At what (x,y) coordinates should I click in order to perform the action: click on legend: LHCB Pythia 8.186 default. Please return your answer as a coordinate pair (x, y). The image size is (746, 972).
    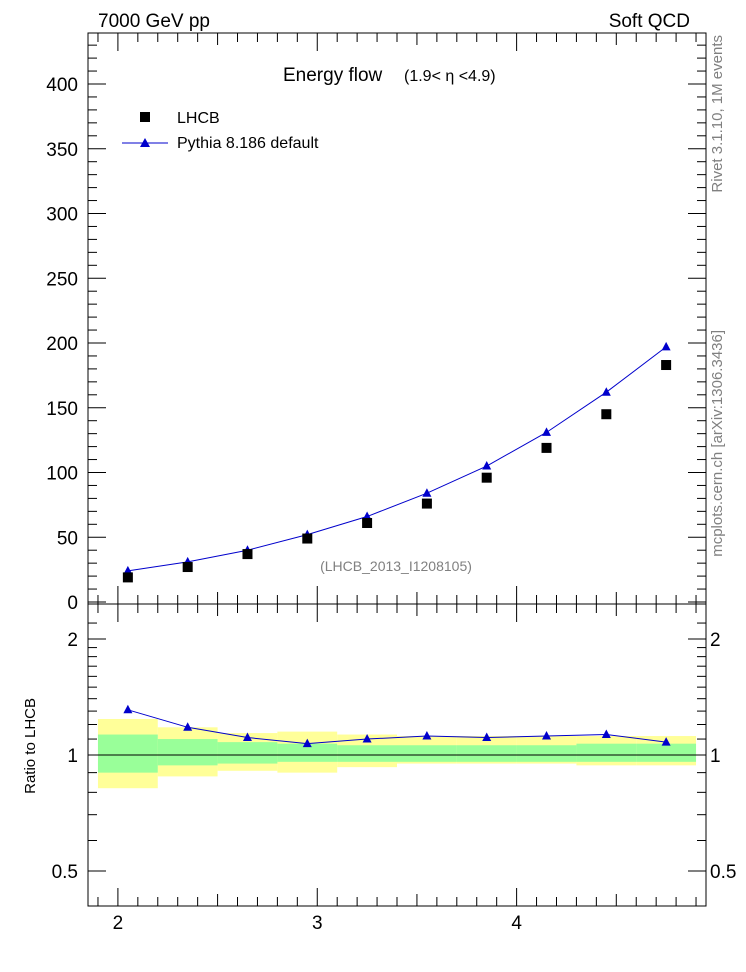
    Looking at the image, I should click on (220, 131).